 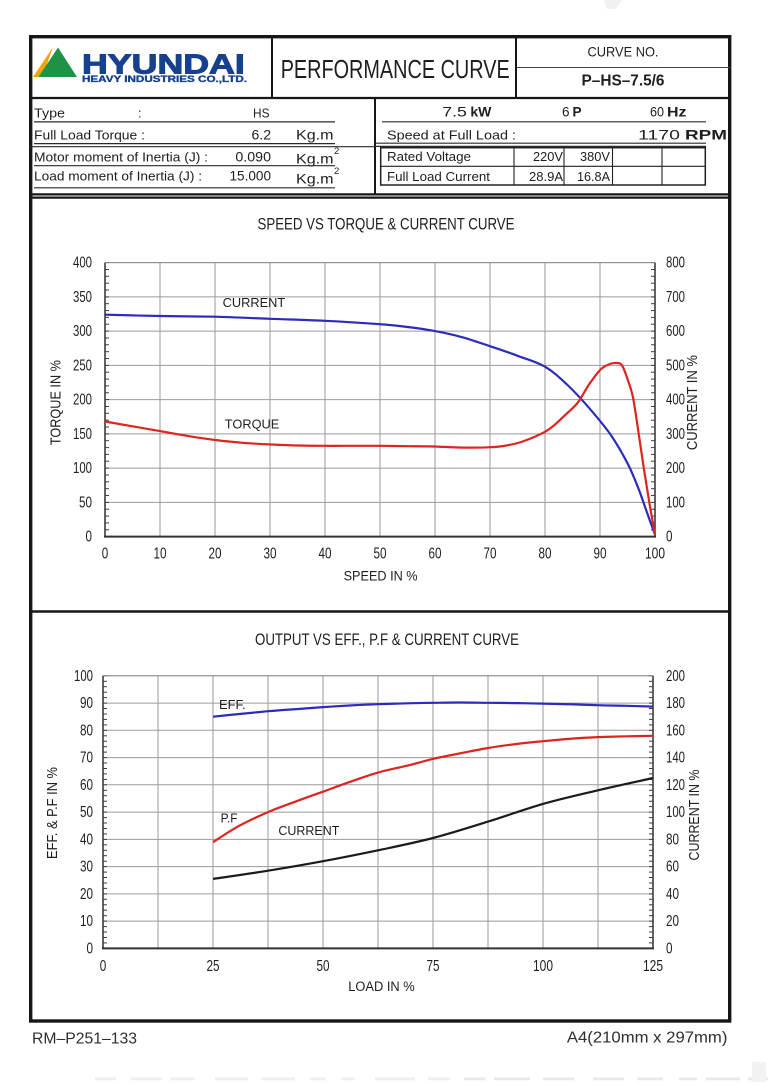 I want to click on svg-text: Full Load Torque :, so click(x=89, y=135).